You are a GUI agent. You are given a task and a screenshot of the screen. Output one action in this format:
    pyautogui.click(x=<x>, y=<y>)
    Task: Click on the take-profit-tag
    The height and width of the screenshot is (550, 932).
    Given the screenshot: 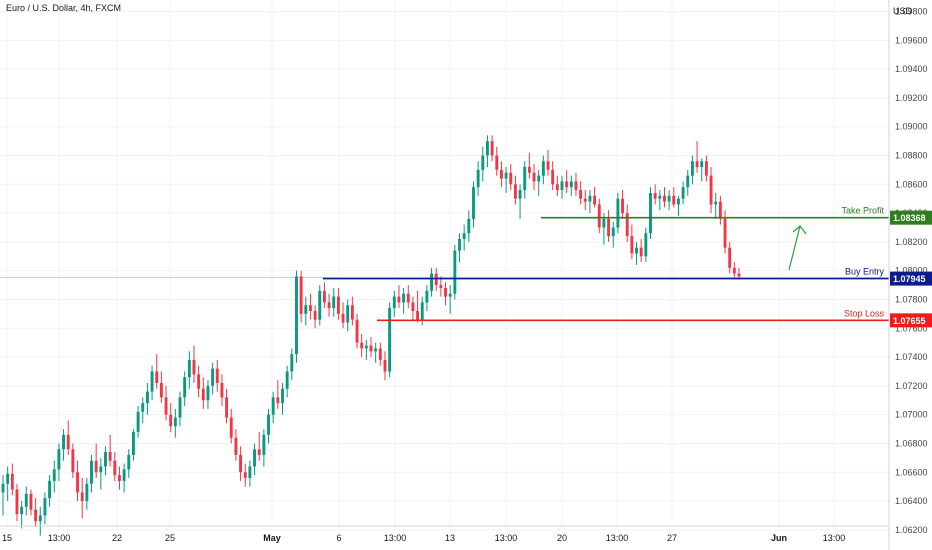 What is the action you would take?
    pyautogui.click(x=911, y=217)
    